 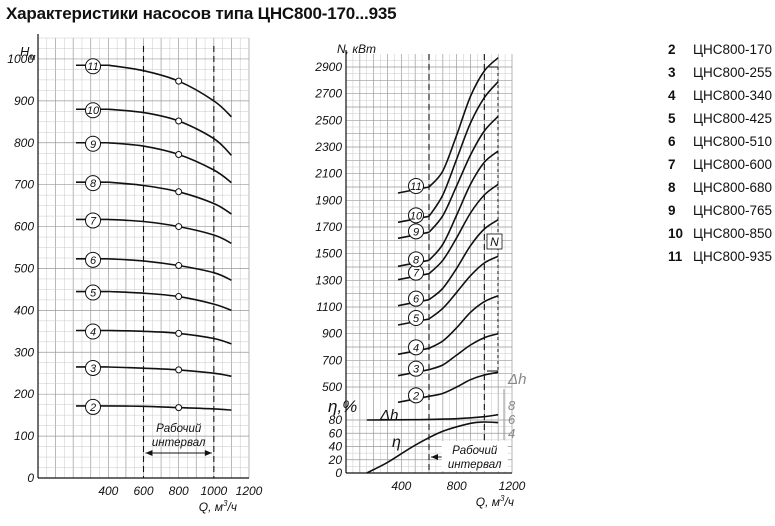 I want to click on legend-number: 6, so click(x=672, y=141).